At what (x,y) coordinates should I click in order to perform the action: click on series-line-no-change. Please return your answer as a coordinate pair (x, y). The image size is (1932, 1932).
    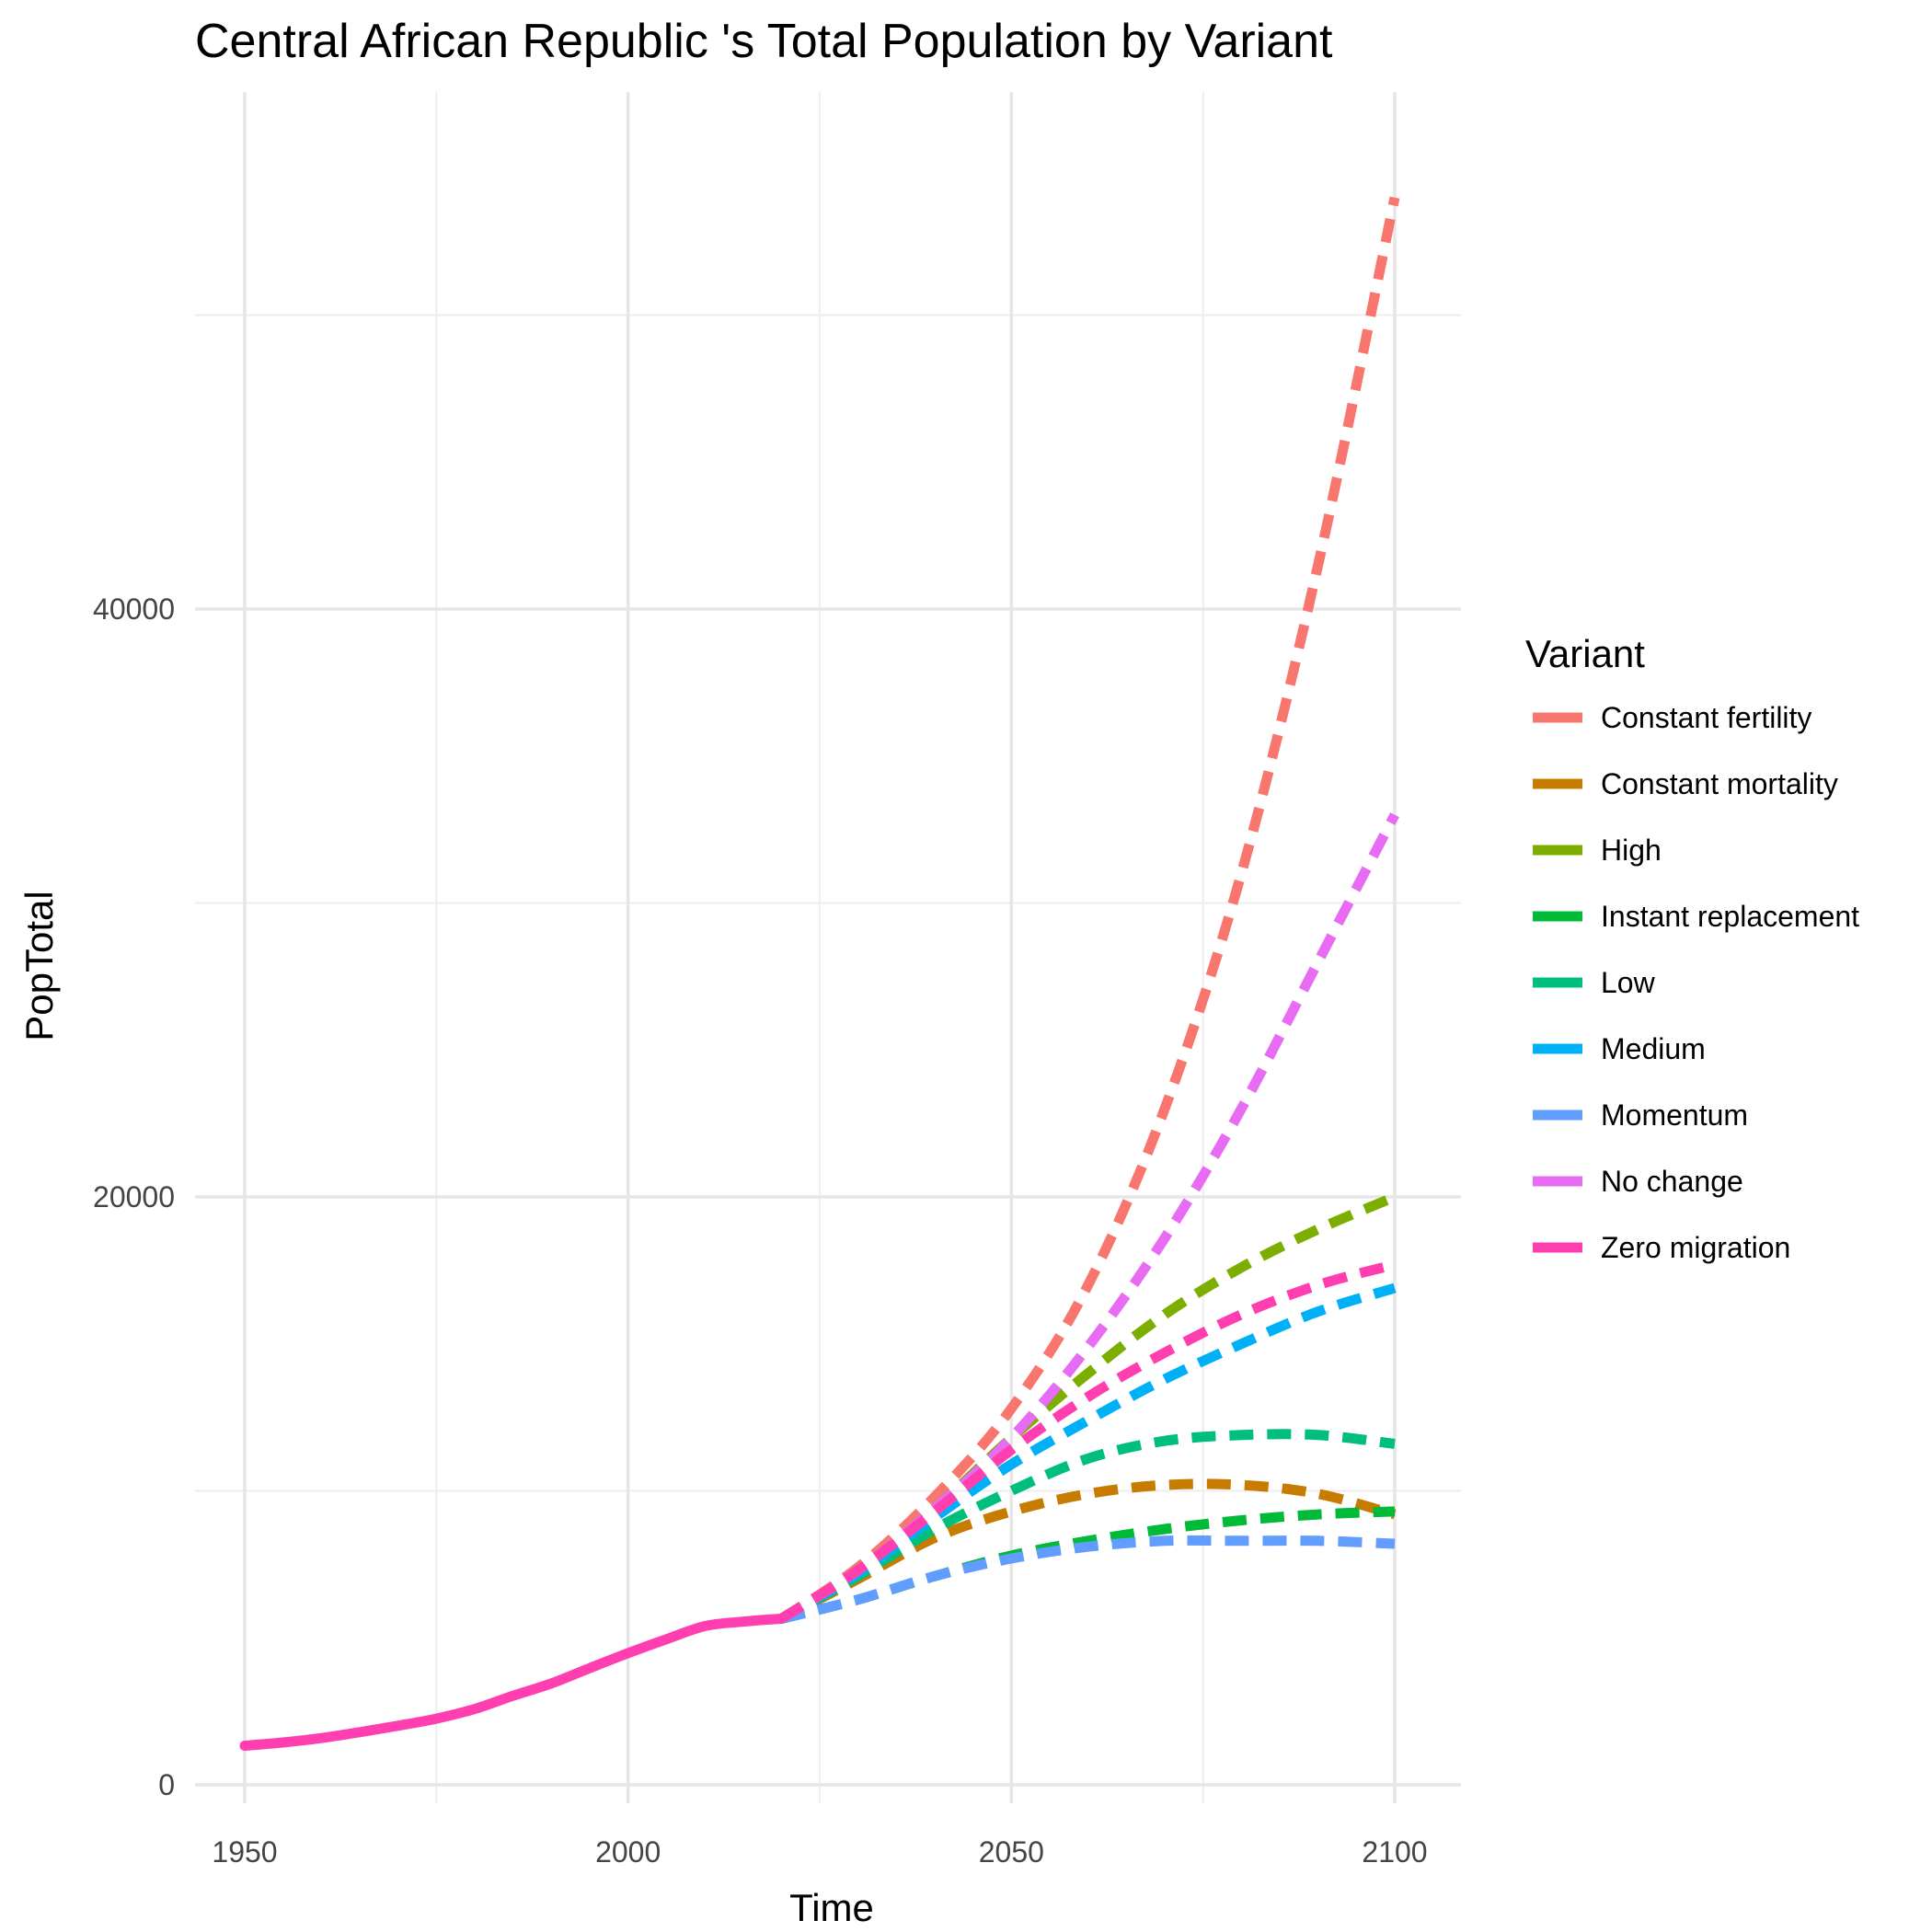
    Looking at the image, I should click on (1088, 1218).